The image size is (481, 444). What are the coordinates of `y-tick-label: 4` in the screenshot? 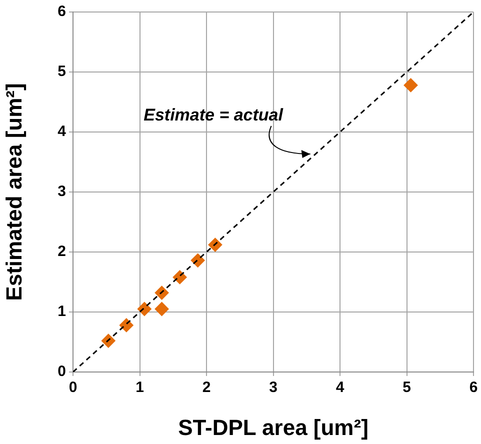 It's located at (62, 131).